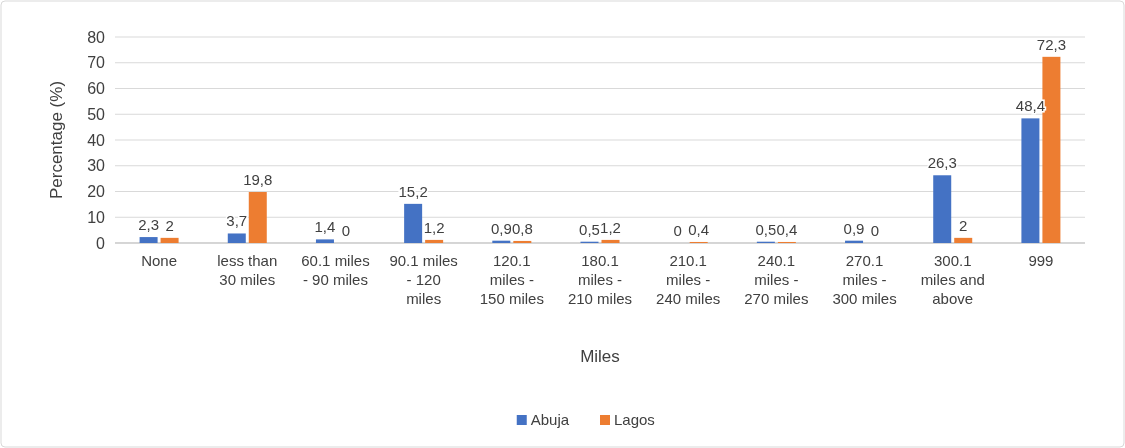 Image resolution: width=1125 pixels, height=448 pixels. Describe the element at coordinates (688, 279) in the screenshot. I see `x-tick-label: 210.1 miles - 240 miles` at that location.